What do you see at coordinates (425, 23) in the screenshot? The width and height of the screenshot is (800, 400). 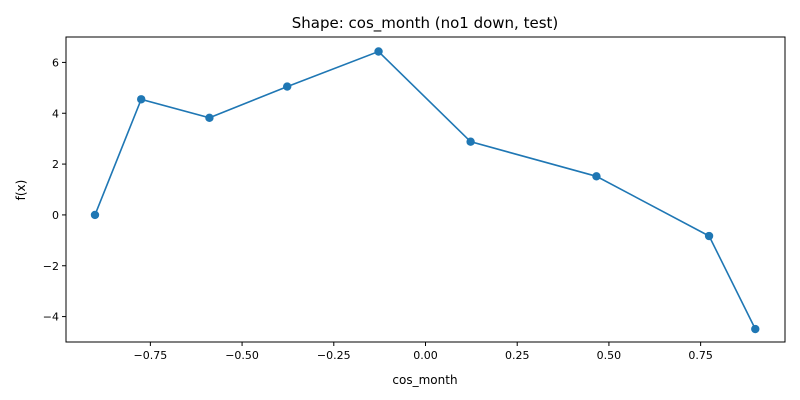 I see `chart-title: Shape: cos_month (no1 down, test)` at bounding box center [425, 23].